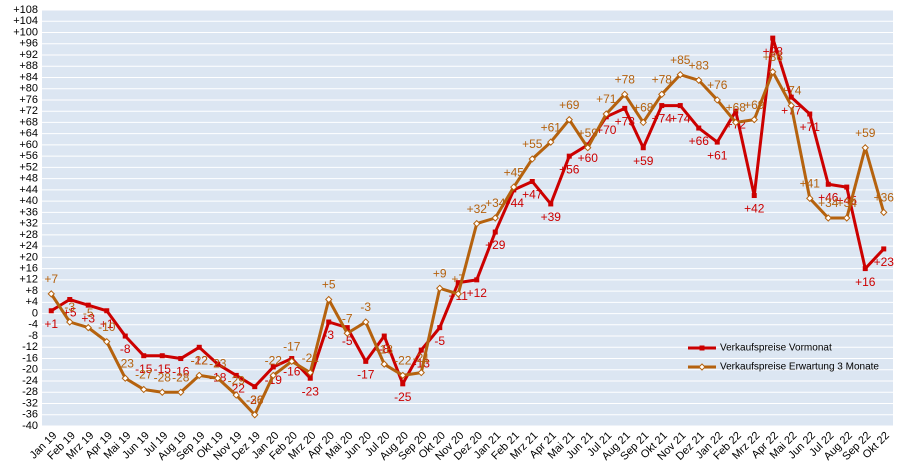 This screenshot has height=467, width=904. What do you see at coordinates (200, 360) in the screenshot?
I see `value-label: -12` at bounding box center [200, 360].